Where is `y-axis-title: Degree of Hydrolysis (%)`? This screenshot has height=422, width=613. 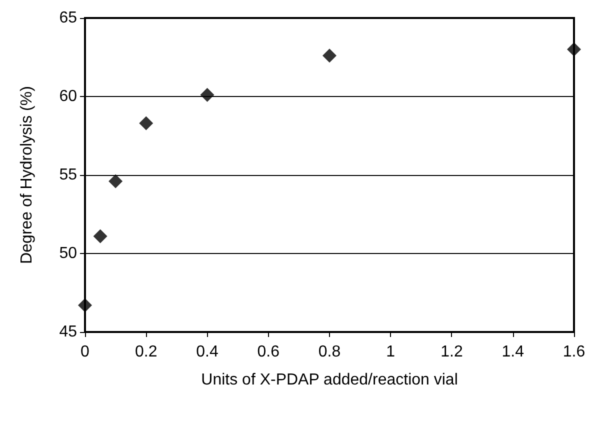 y-axis-title: Degree of Hydrolysis (%) is located at coordinates (27, 175).